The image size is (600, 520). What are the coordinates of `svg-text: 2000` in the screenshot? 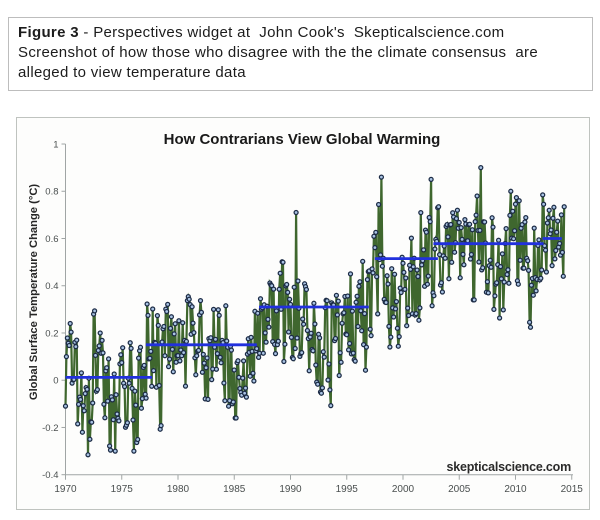 It's located at (403, 489).